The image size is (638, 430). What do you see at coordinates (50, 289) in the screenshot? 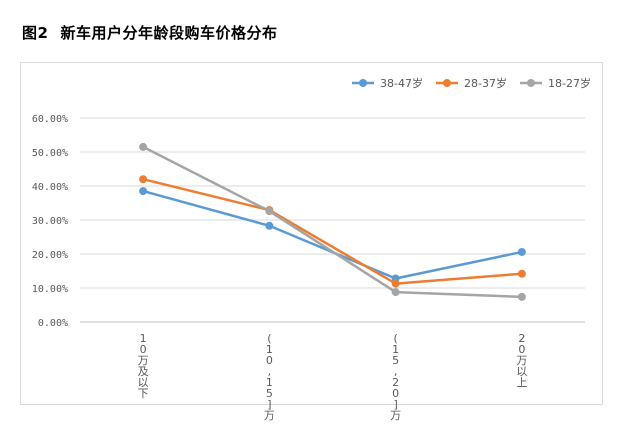
I see `y-tick-label: 10.00%` at bounding box center [50, 289].